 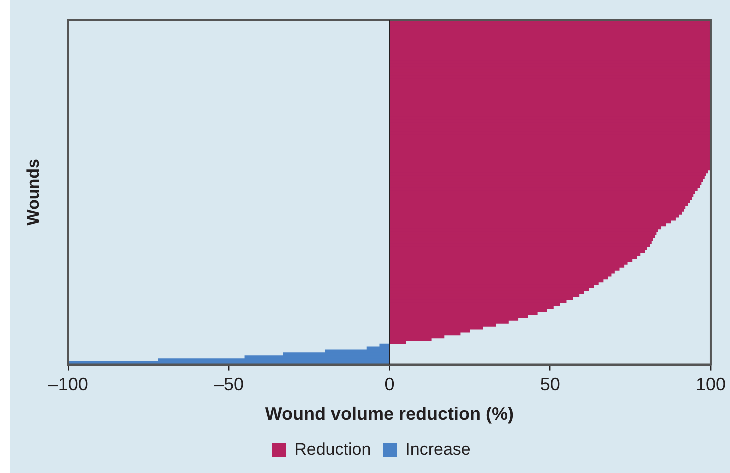 I want to click on x-tick-label: 100, so click(x=711, y=384).